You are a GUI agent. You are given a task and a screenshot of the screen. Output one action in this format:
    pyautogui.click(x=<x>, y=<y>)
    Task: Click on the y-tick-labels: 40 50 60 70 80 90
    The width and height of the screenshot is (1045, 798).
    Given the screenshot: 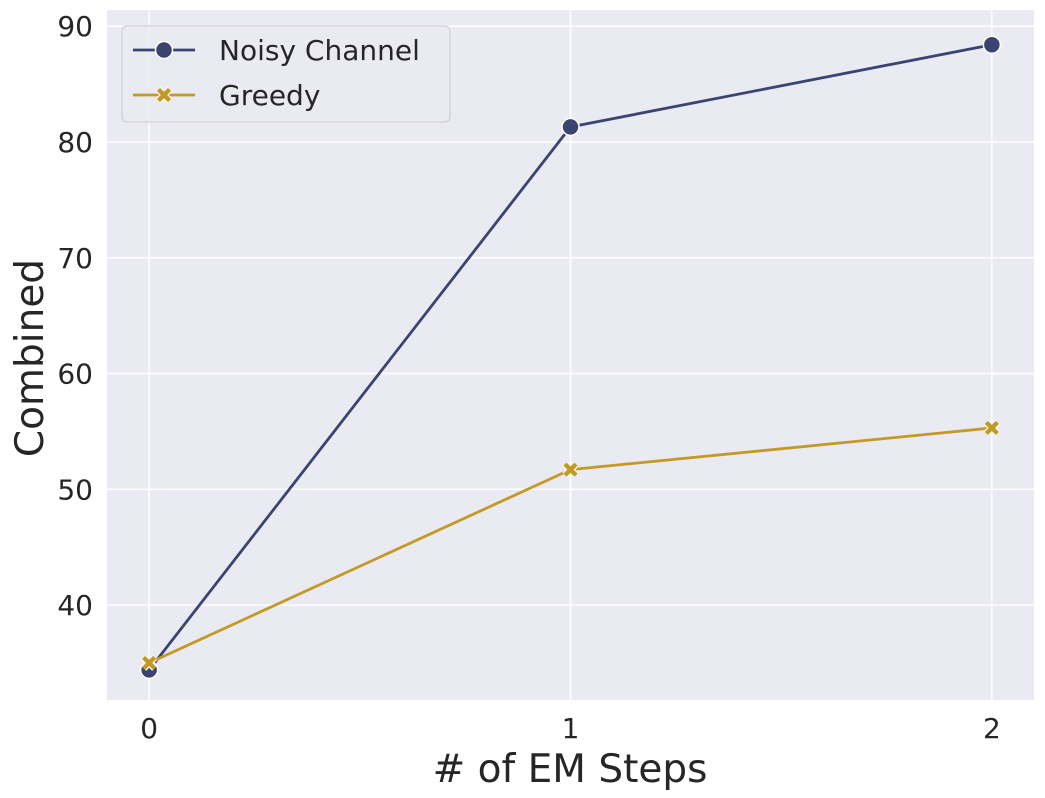 What is the action you would take?
    pyautogui.click(x=75, y=316)
    